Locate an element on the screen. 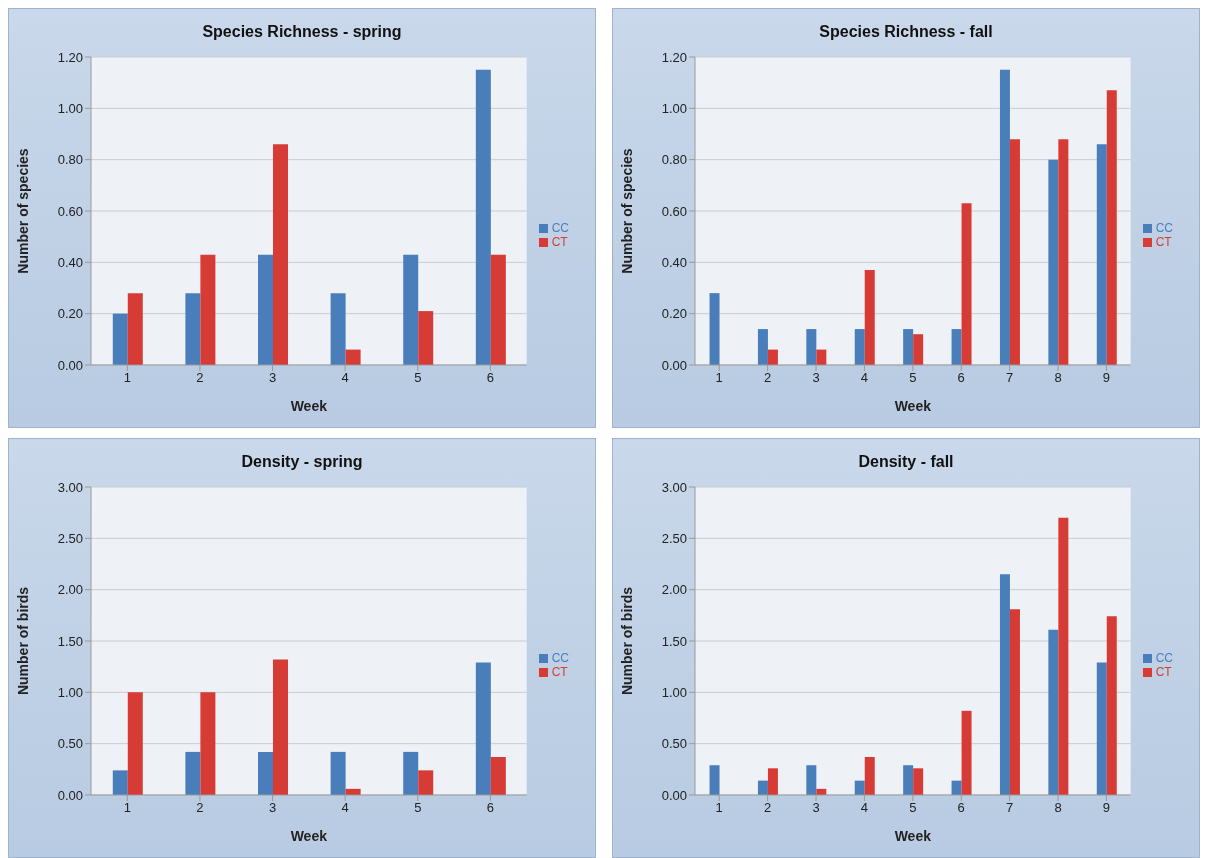 The image size is (1208, 858). y-tick-label: 3.00 is located at coordinates (674, 487).